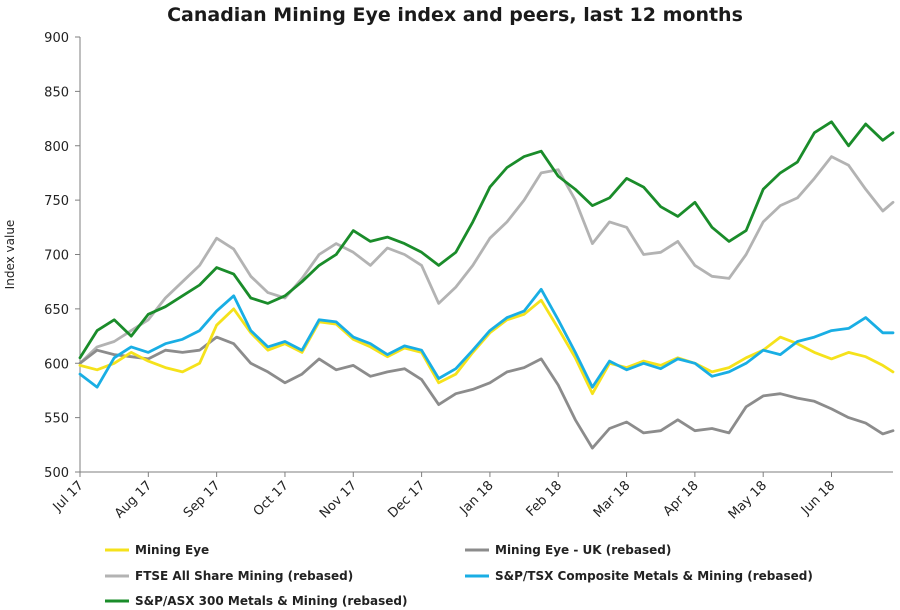 The height and width of the screenshot is (610, 900). Describe the element at coordinates (406, 499) in the screenshot. I see `x-tick-label: Dec 17` at that location.